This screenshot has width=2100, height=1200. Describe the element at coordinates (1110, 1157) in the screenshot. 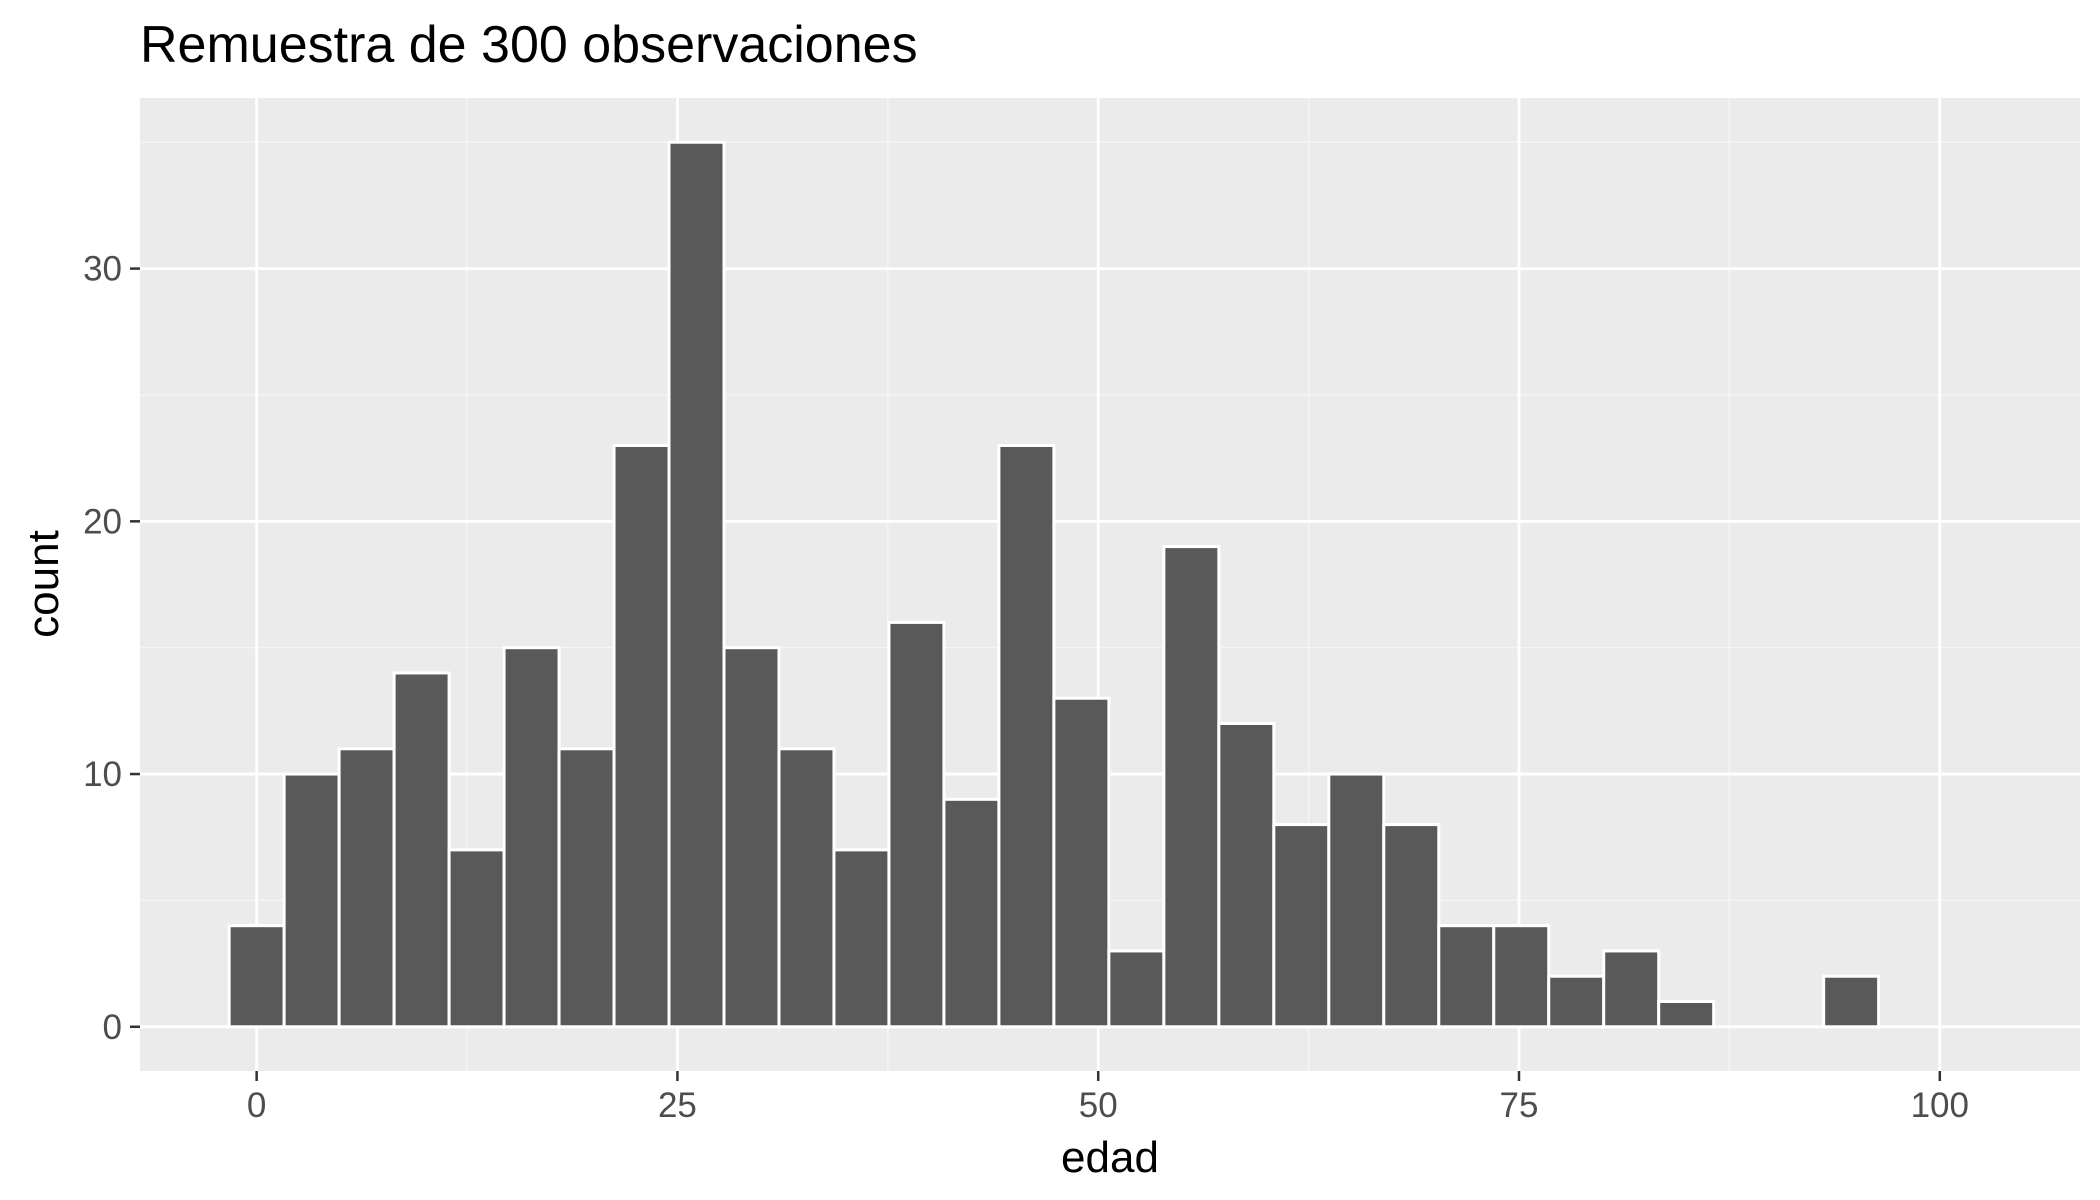

I see `x-axis-title: edad` at that location.